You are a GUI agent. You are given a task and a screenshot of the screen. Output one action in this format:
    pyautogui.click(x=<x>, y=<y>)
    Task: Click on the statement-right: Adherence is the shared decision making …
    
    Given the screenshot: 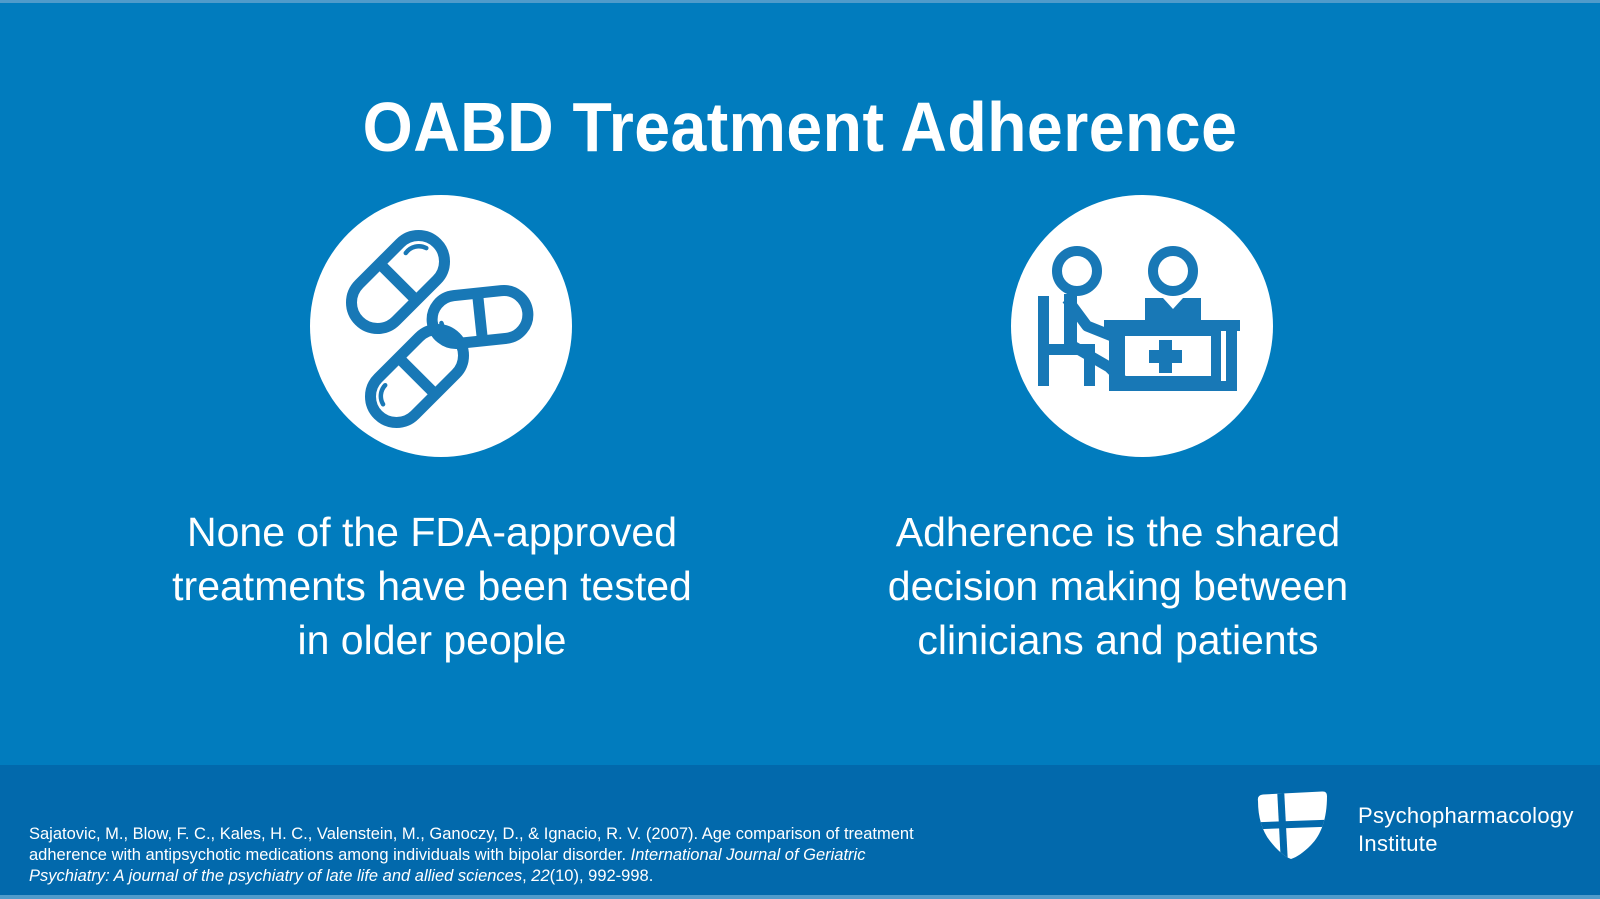 What is the action you would take?
    pyautogui.click(x=1118, y=586)
    